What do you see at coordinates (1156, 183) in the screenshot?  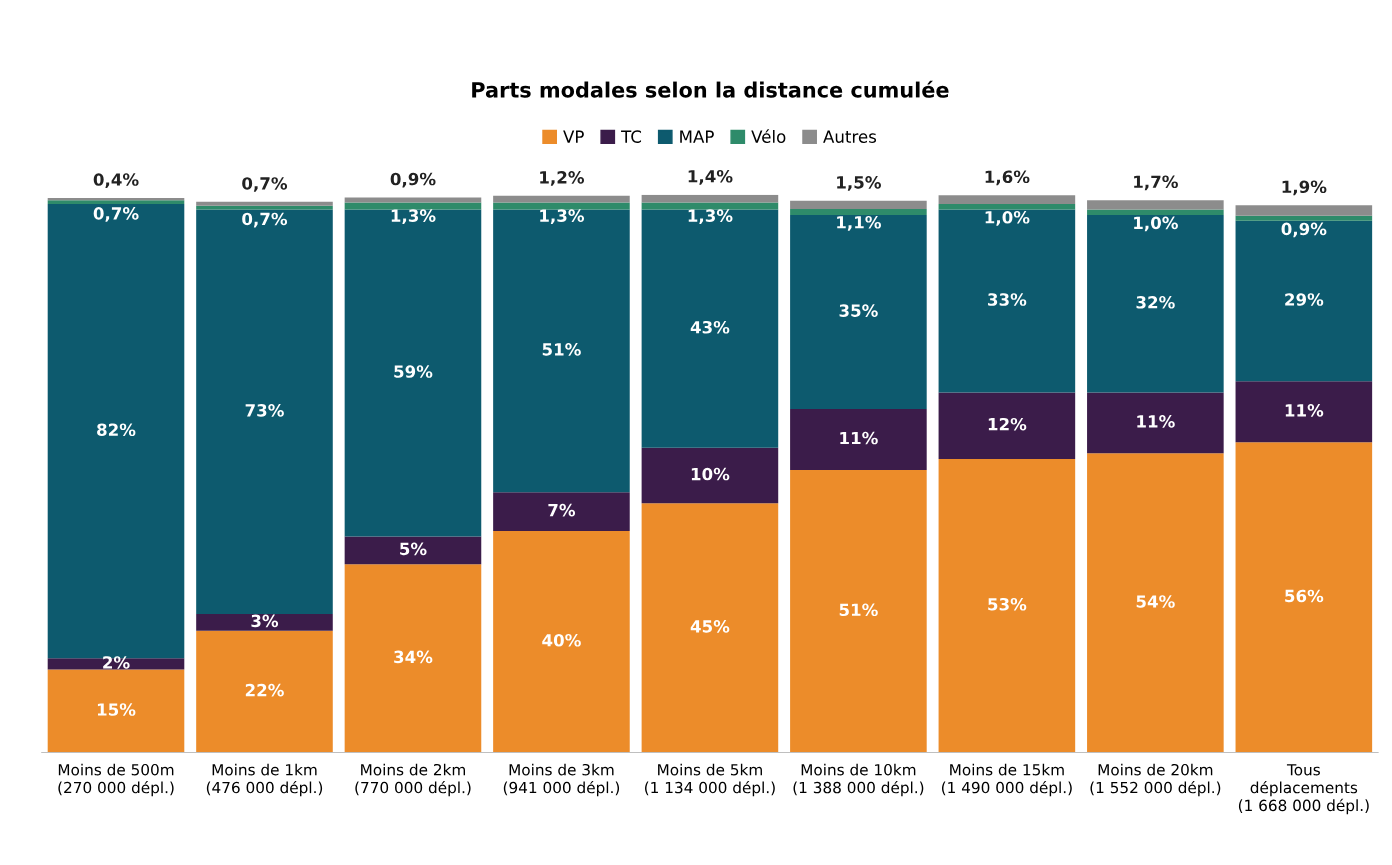 I see `data-label: 1,7%` at bounding box center [1156, 183].